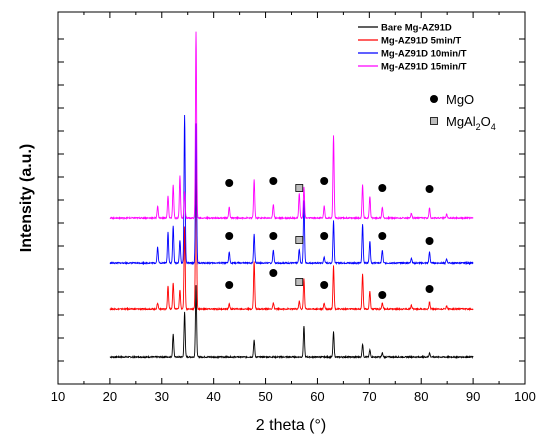 The width and height of the screenshot is (550, 441). I want to click on x-tick-label: 10, so click(58, 396).